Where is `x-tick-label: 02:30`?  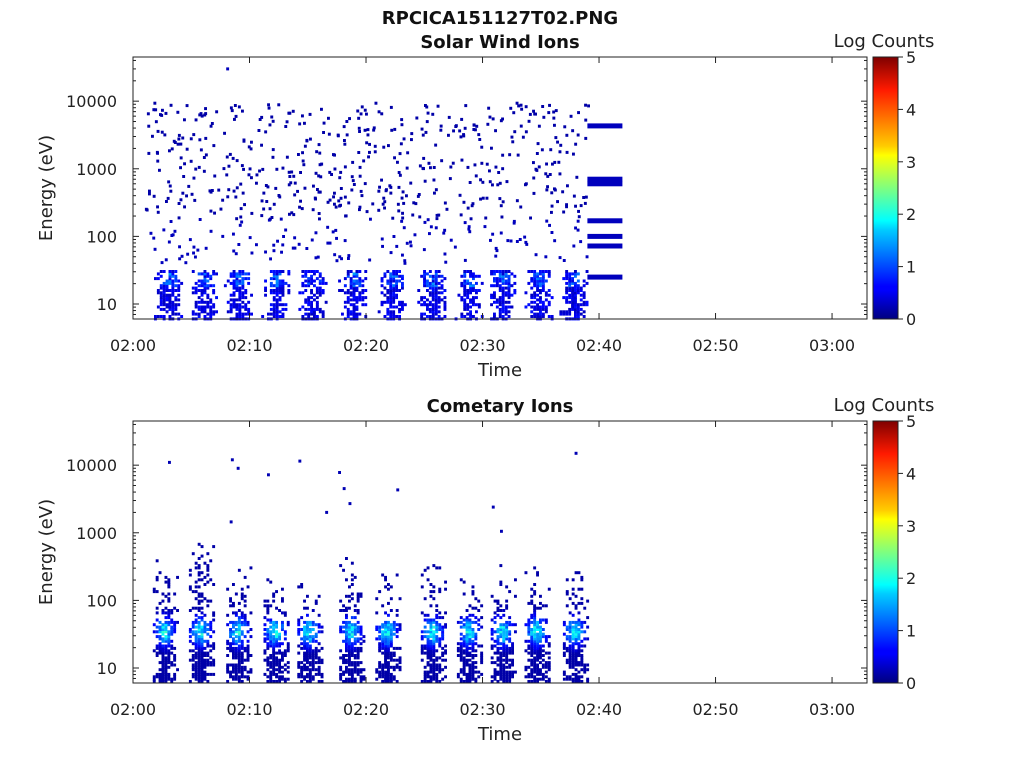 x-tick-label: 02:30 is located at coordinates (482, 345).